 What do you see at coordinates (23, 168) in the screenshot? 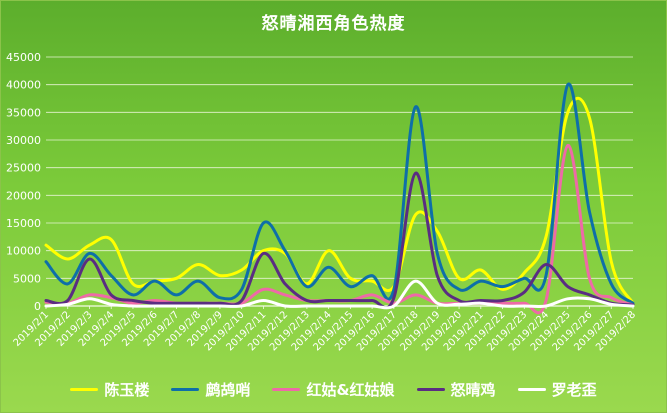
I see `y-tick-label: 25000` at bounding box center [23, 168].